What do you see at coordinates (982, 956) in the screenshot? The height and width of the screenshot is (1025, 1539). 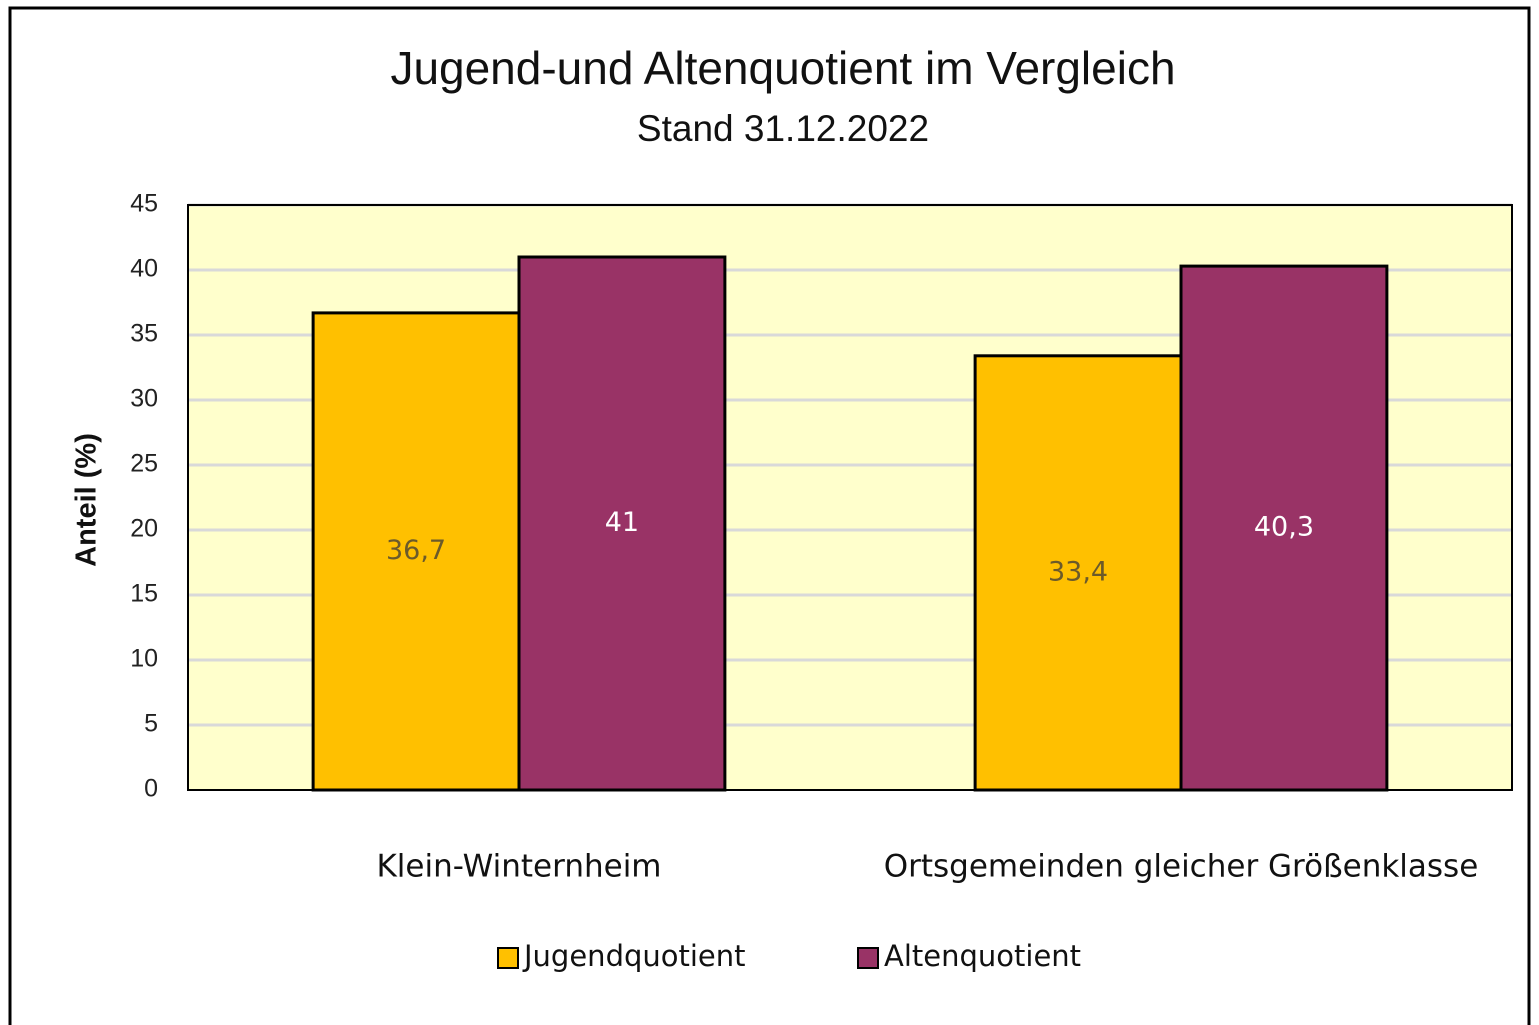 I see `legend-label: Altenquotient` at bounding box center [982, 956].